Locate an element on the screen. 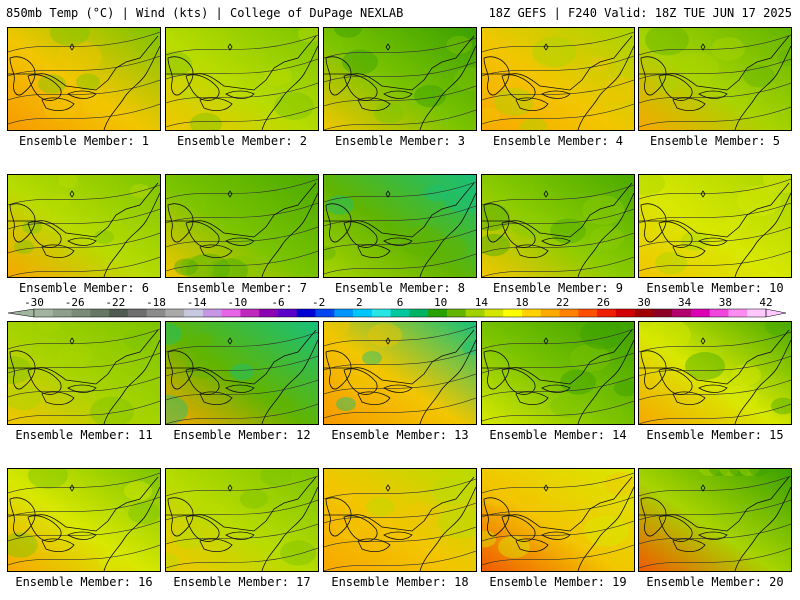 This screenshot has width=800, height=600. ensemble-member-label: Ensemble Member: 8 is located at coordinates (400, 288).